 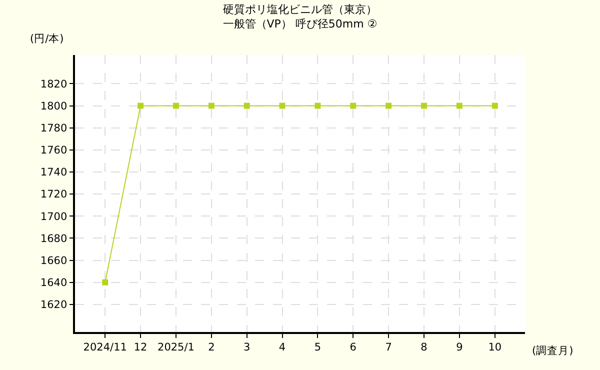 What do you see at coordinates (54, 305) in the screenshot?
I see `y-tick-label: 1620` at bounding box center [54, 305].